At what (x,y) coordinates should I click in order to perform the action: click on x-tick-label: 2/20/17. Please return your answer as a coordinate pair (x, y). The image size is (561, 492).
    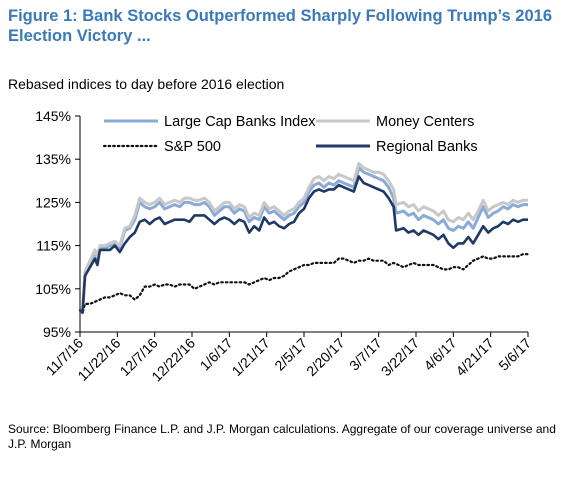
    Looking at the image, I should click on (325, 357).